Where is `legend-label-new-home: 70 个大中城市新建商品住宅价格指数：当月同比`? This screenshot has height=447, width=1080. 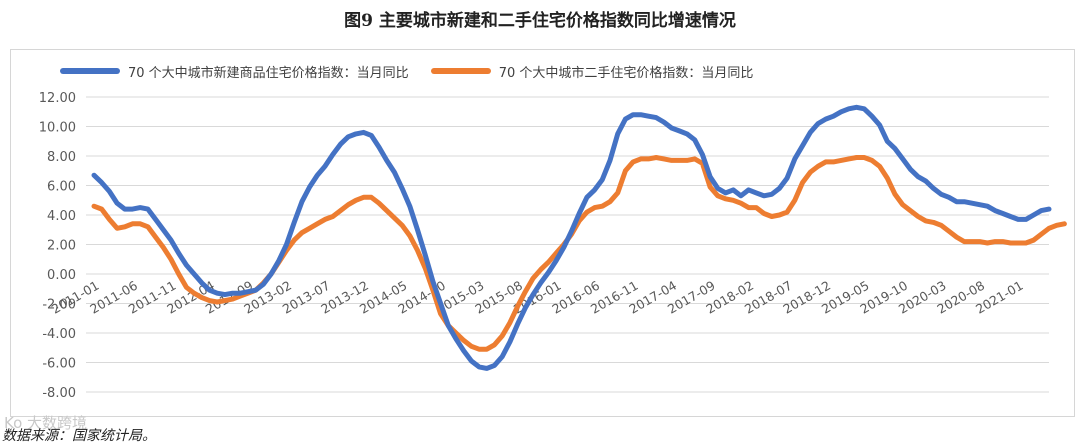 legend-label-new-home: 70 个大中城市新建商品住宅价格指数：当月同比 is located at coordinates (268, 73).